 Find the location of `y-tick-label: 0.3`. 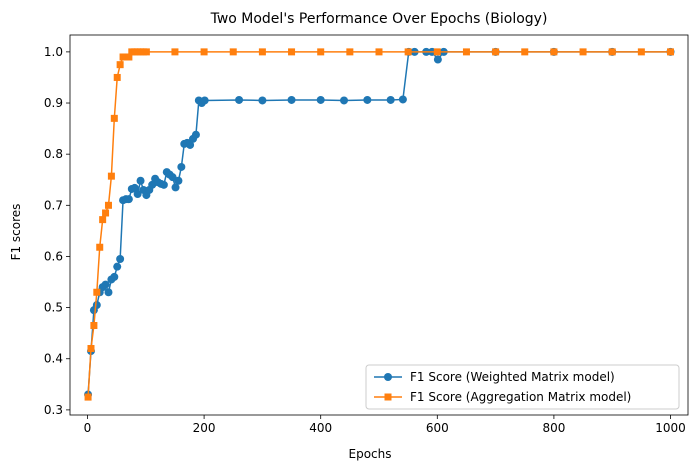

y-tick-label: 0.3 is located at coordinates (53, 410).